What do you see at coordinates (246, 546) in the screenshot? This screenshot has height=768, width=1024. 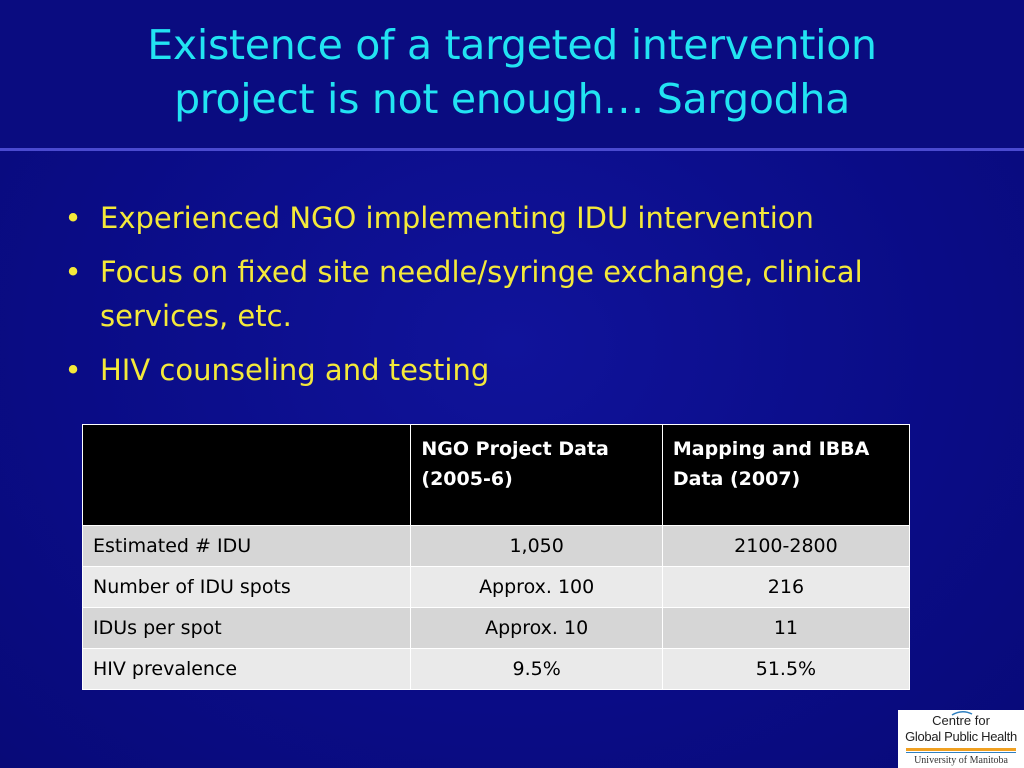 I see `row-label: Estimated # IDU` at bounding box center [246, 546].